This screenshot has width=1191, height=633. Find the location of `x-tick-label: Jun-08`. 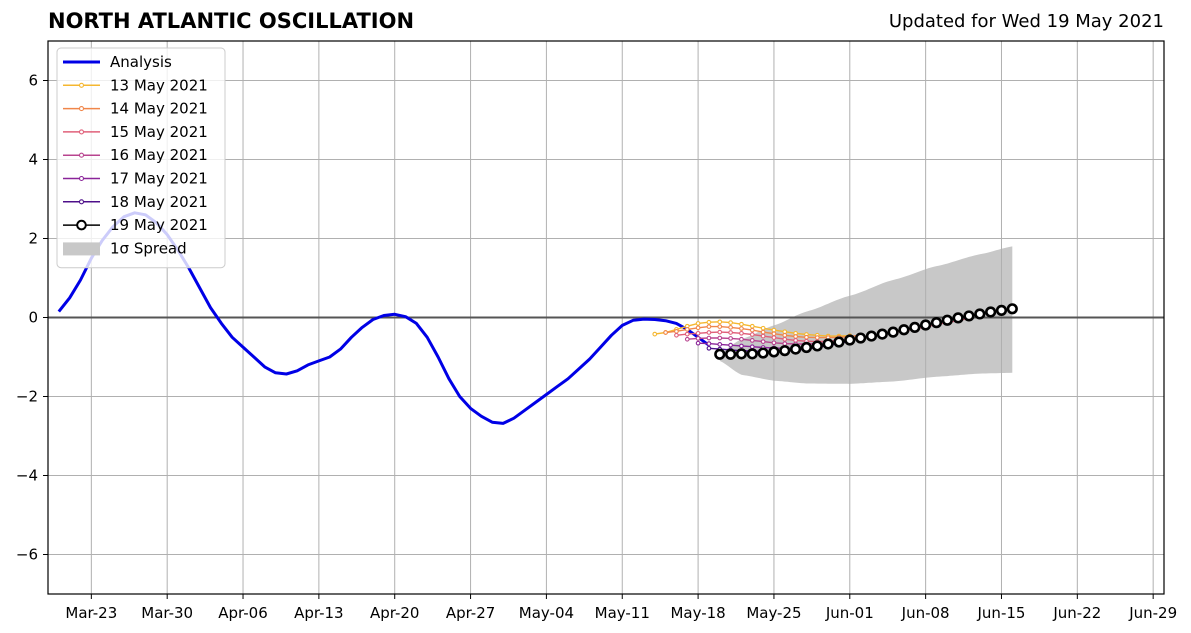

x-tick-label: Jun-08 is located at coordinates (925, 613).